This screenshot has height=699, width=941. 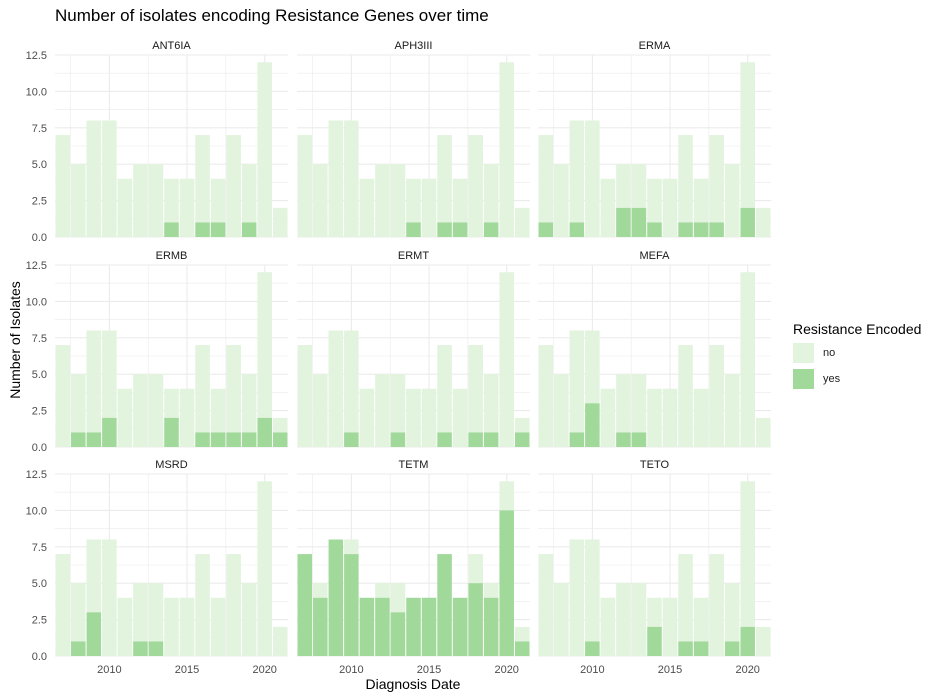 I want to click on facet-panel-ermb: ERMB 0.0 2.5 5.0 7.5 10.0 12.5, so click(x=157, y=352).